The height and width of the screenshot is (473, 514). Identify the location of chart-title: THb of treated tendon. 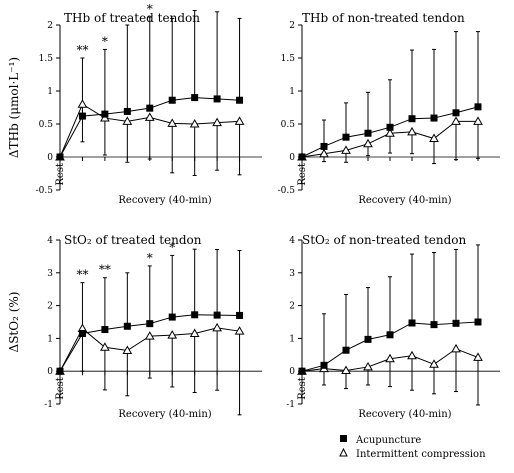
(132, 18).